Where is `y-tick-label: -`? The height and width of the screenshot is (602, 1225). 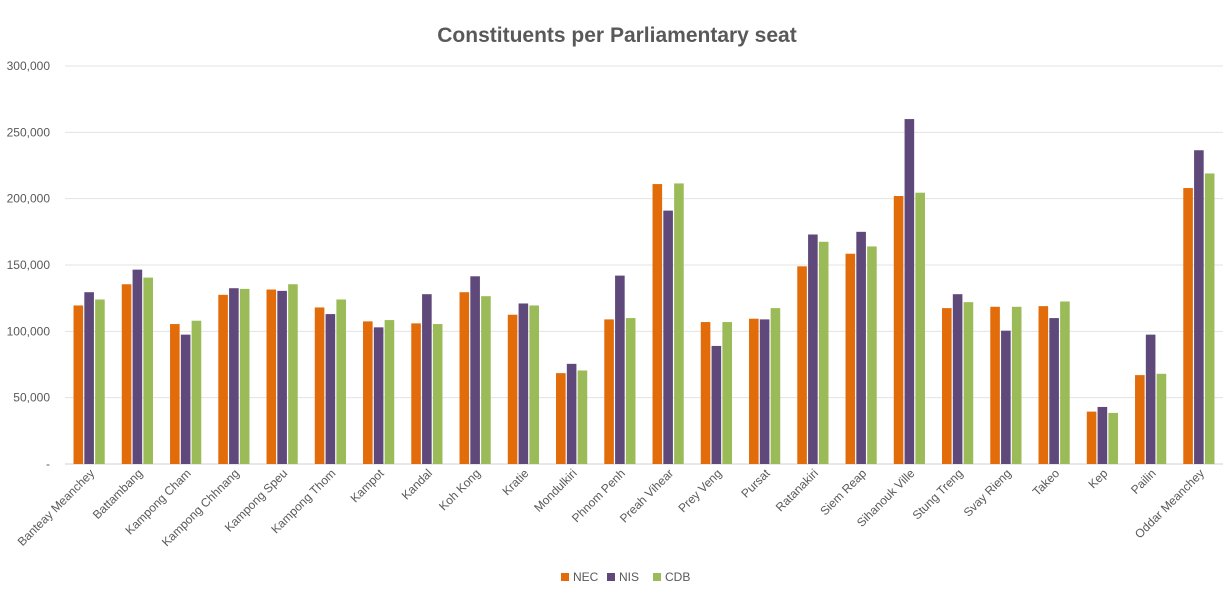
y-tick-label: - is located at coordinates (48, 464).